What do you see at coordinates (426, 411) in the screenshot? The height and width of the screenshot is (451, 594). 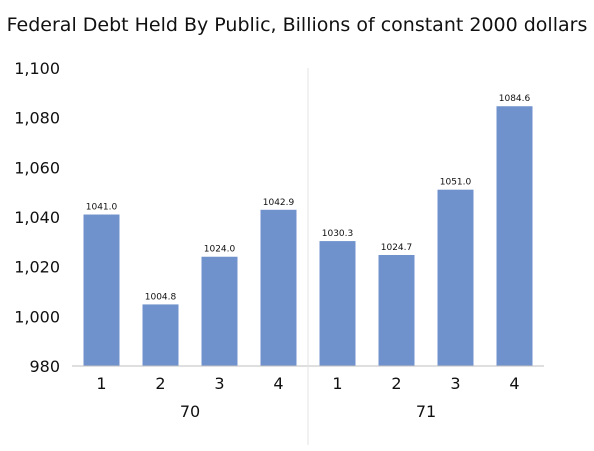 I see `x-group-label: 71` at bounding box center [426, 411].